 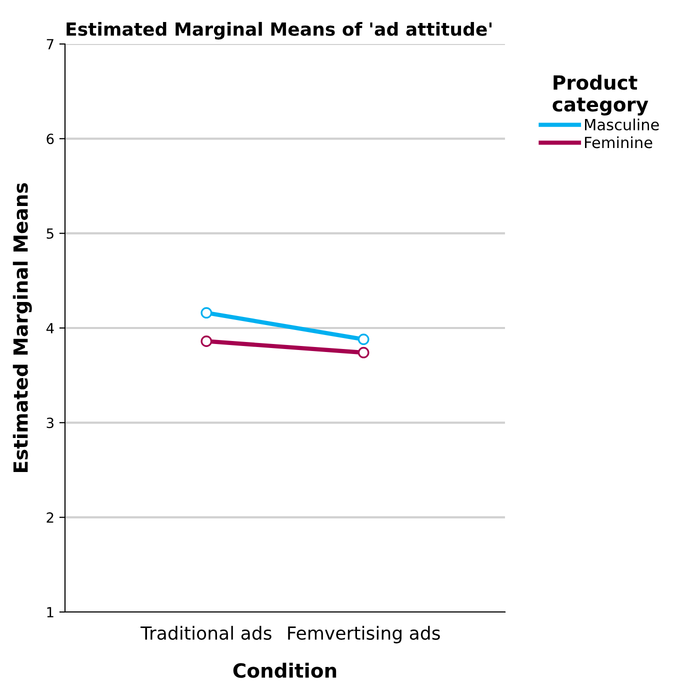 What do you see at coordinates (600, 95) in the screenshot?
I see `legend-title: Product category` at bounding box center [600, 95].